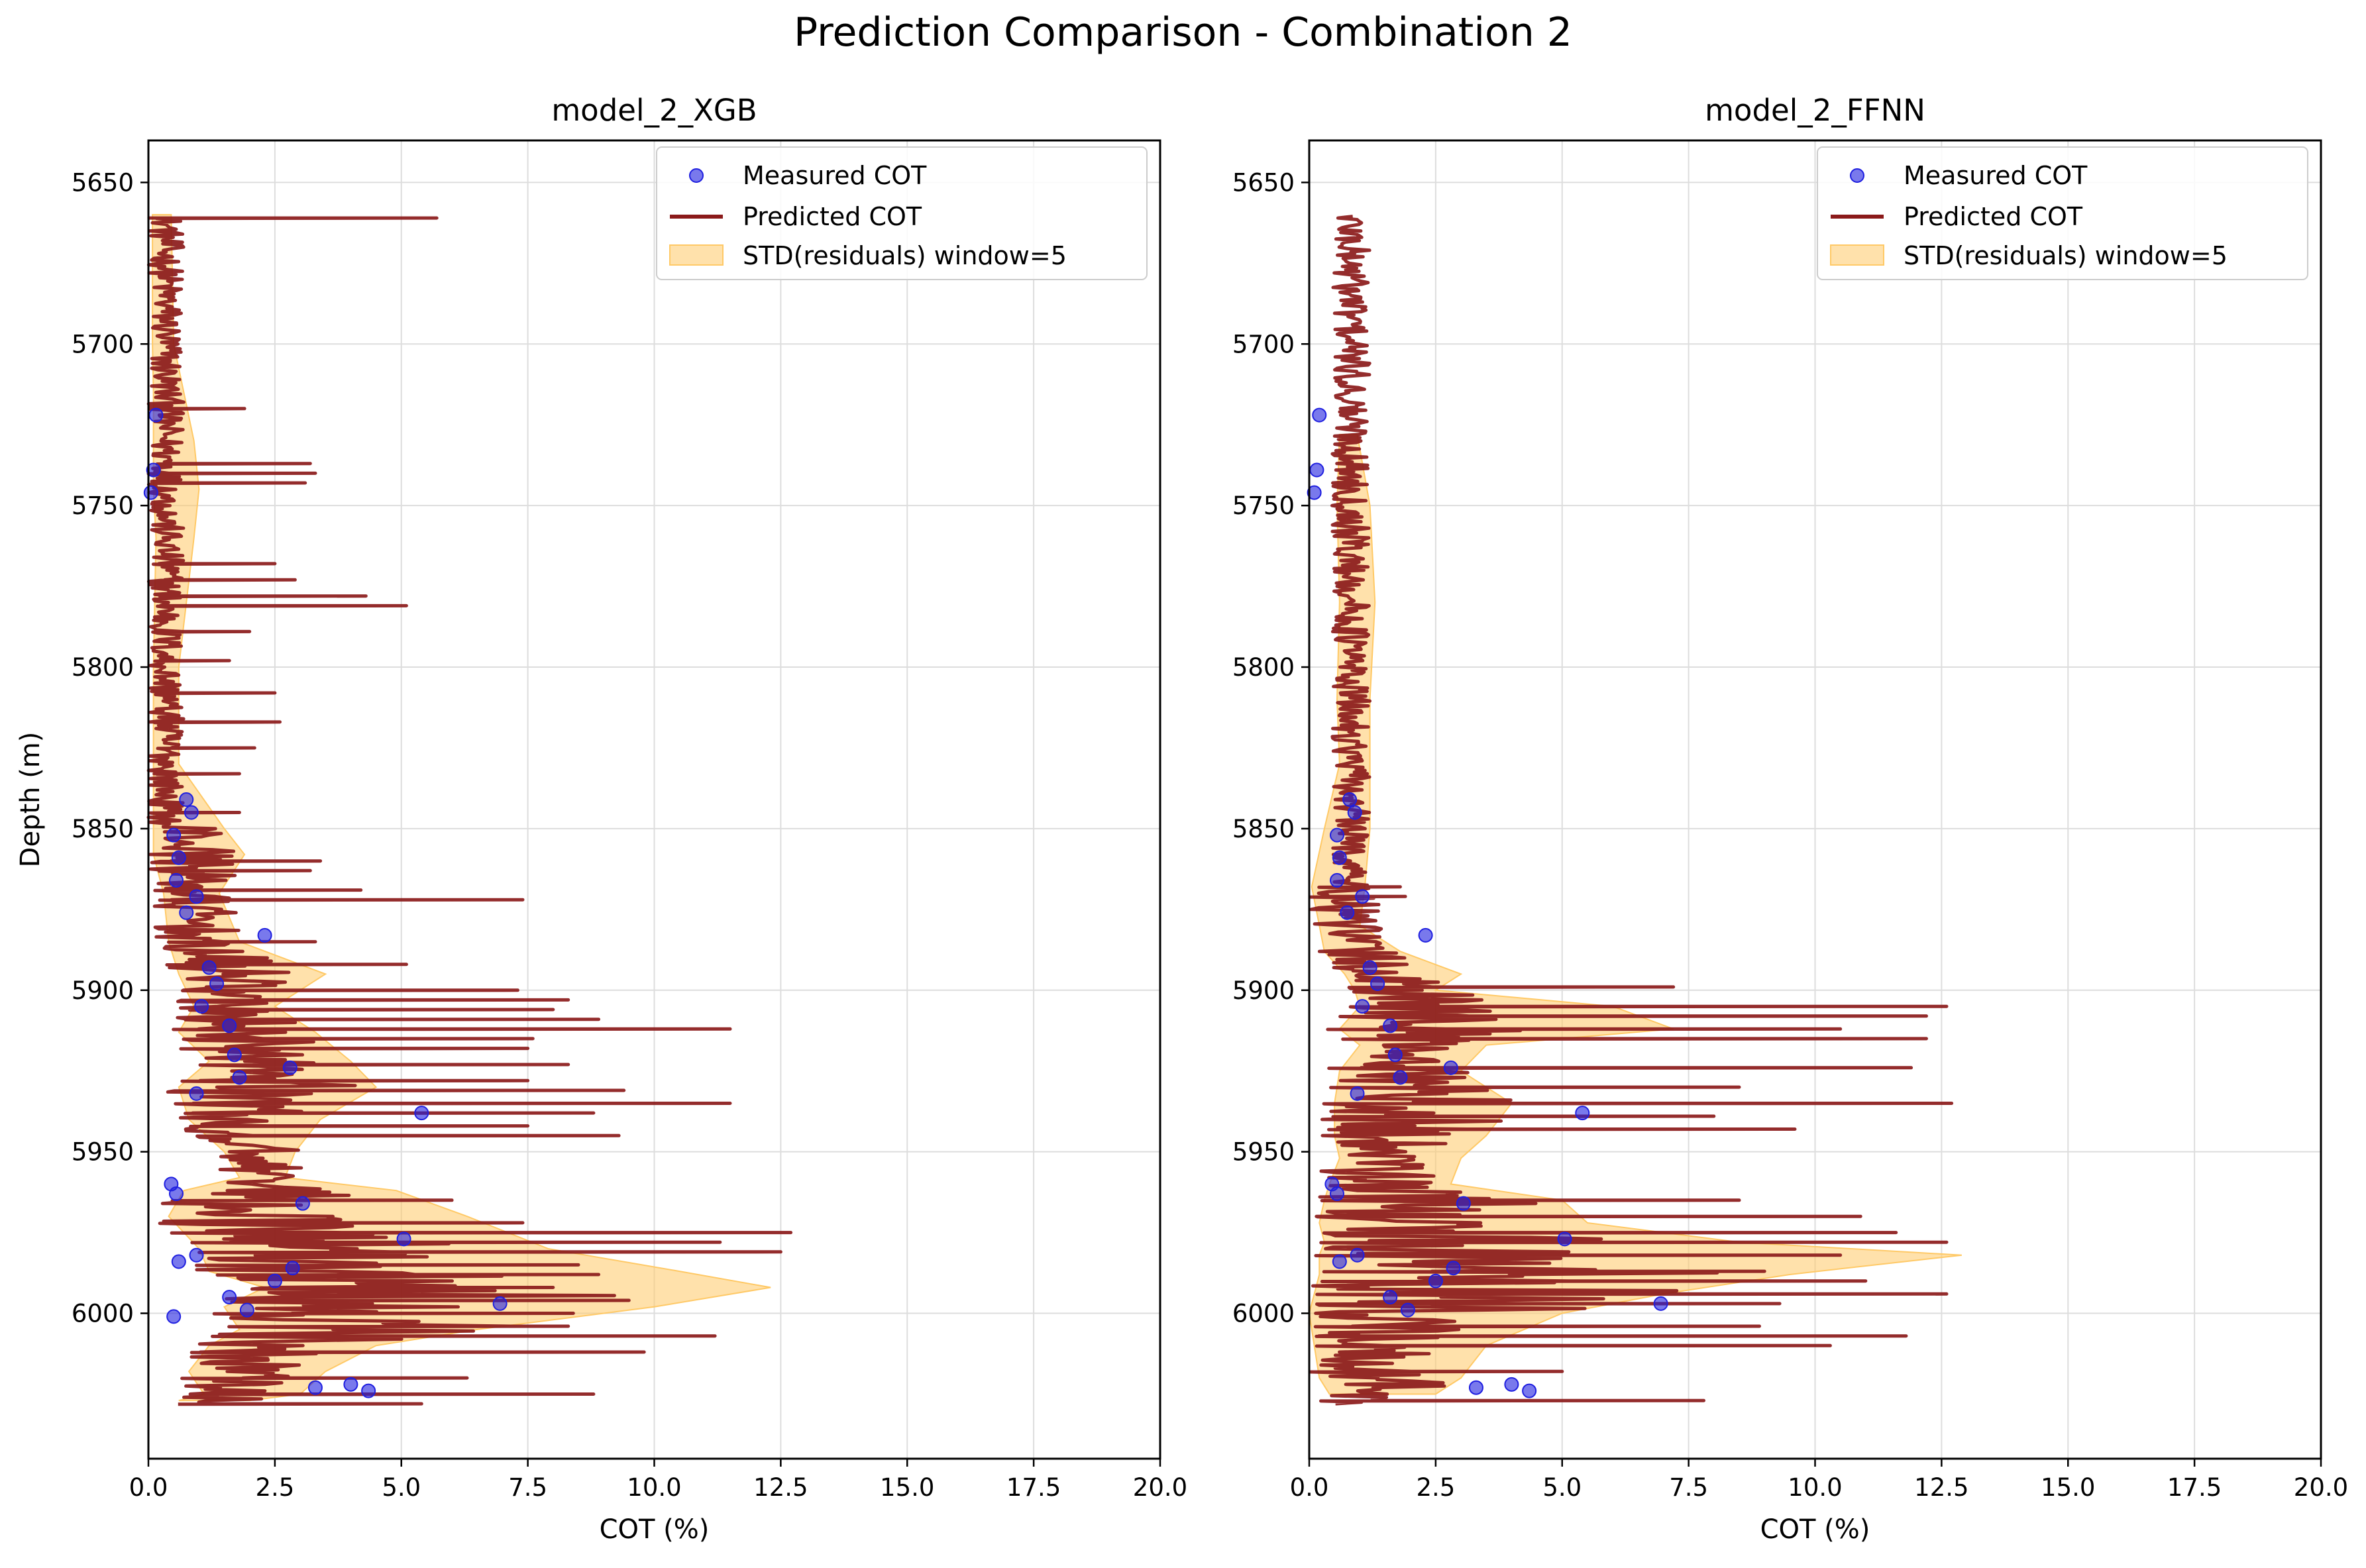 Image resolution: width=2366 pixels, height=1568 pixels. I want to click on y-tick-label: 5950, so click(103, 1152).